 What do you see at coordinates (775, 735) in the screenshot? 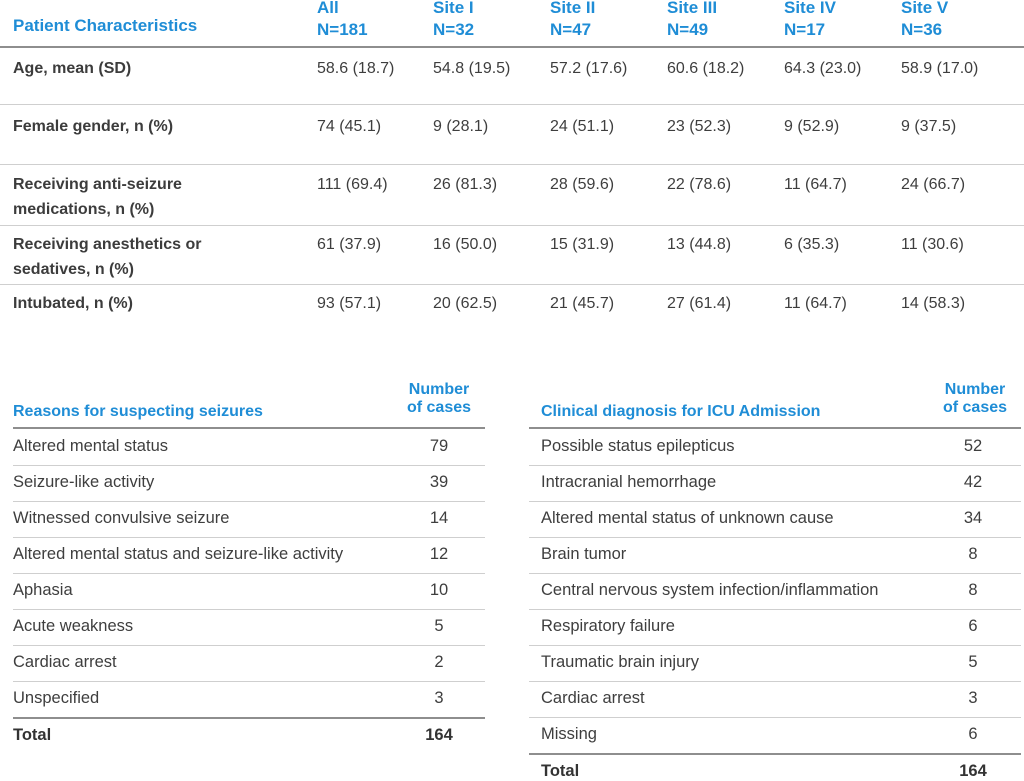
I see `list-item: Missing 6` at bounding box center [775, 735].